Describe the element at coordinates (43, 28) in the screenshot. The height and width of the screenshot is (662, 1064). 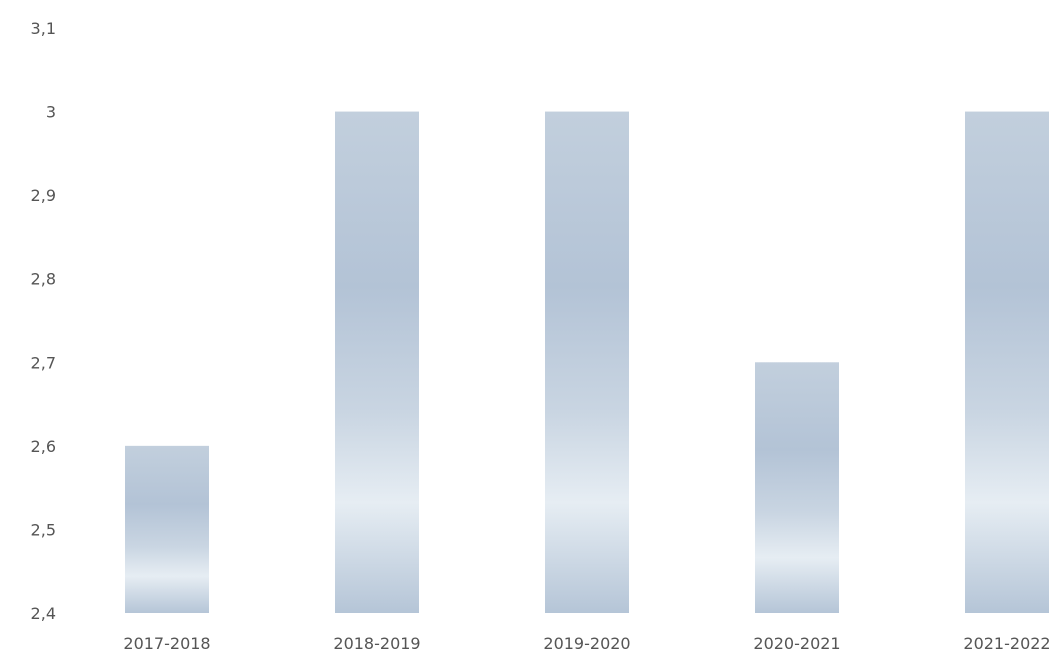
I see `y-tick-label: 3,1` at that location.